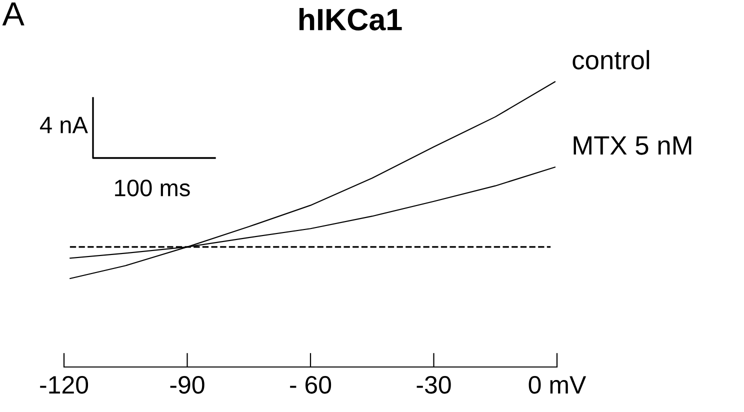 This screenshot has width=744, height=412. What do you see at coordinates (64, 385) in the screenshot?
I see `x-tick-label: -120` at bounding box center [64, 385].